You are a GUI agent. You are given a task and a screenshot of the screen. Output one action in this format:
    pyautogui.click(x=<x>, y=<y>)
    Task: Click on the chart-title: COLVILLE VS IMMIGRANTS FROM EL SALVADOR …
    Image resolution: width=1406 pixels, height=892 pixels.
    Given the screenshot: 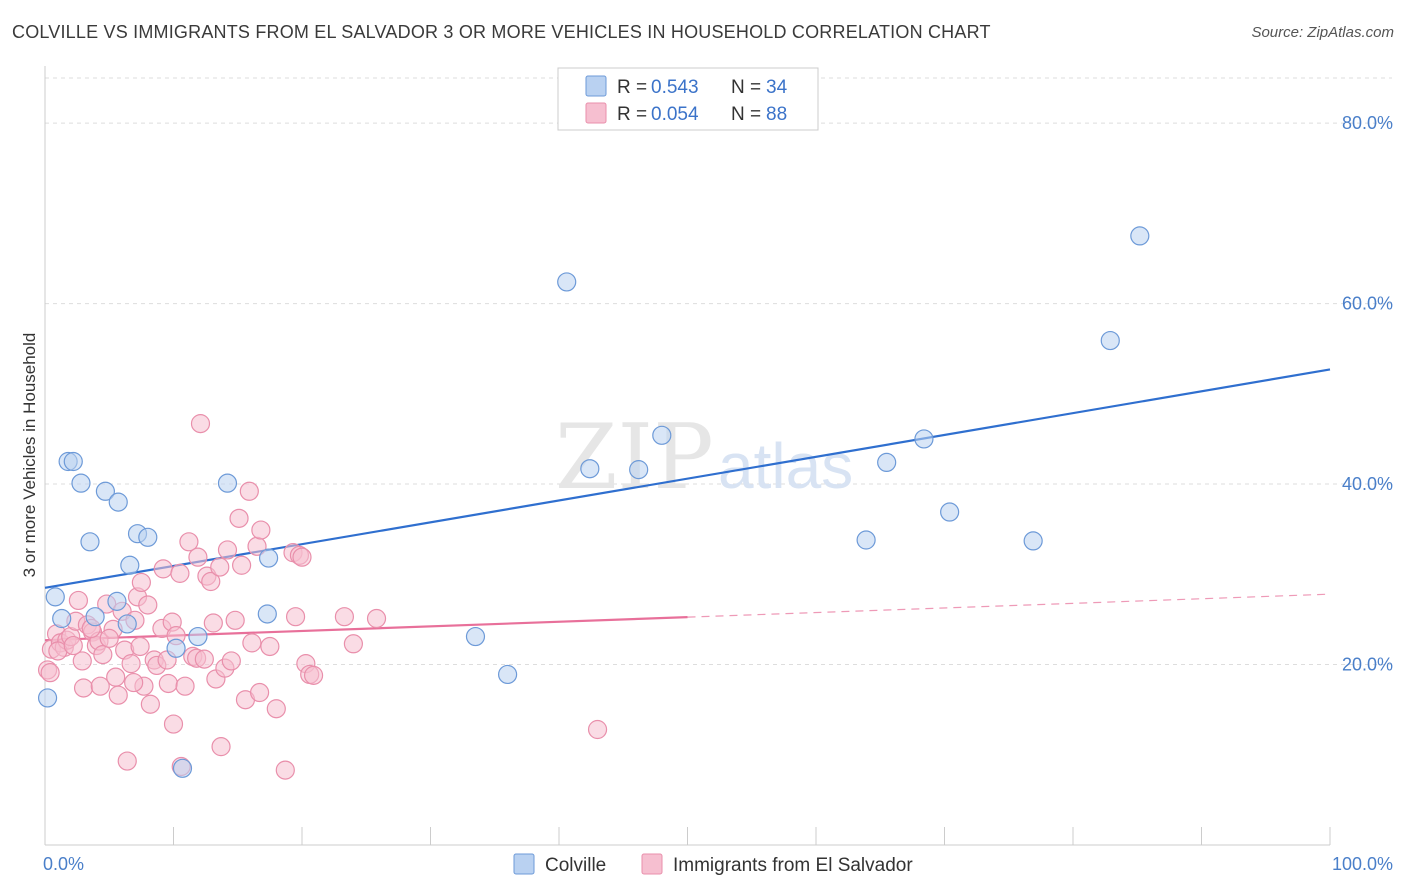 What is the action you would take?
    pyautogui.click(x=501, y=32)
    